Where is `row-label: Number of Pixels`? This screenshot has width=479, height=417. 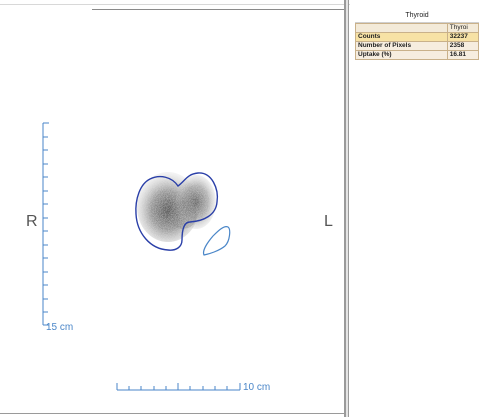
row-label: Number of Pixels is located at coordinates (401, 46).